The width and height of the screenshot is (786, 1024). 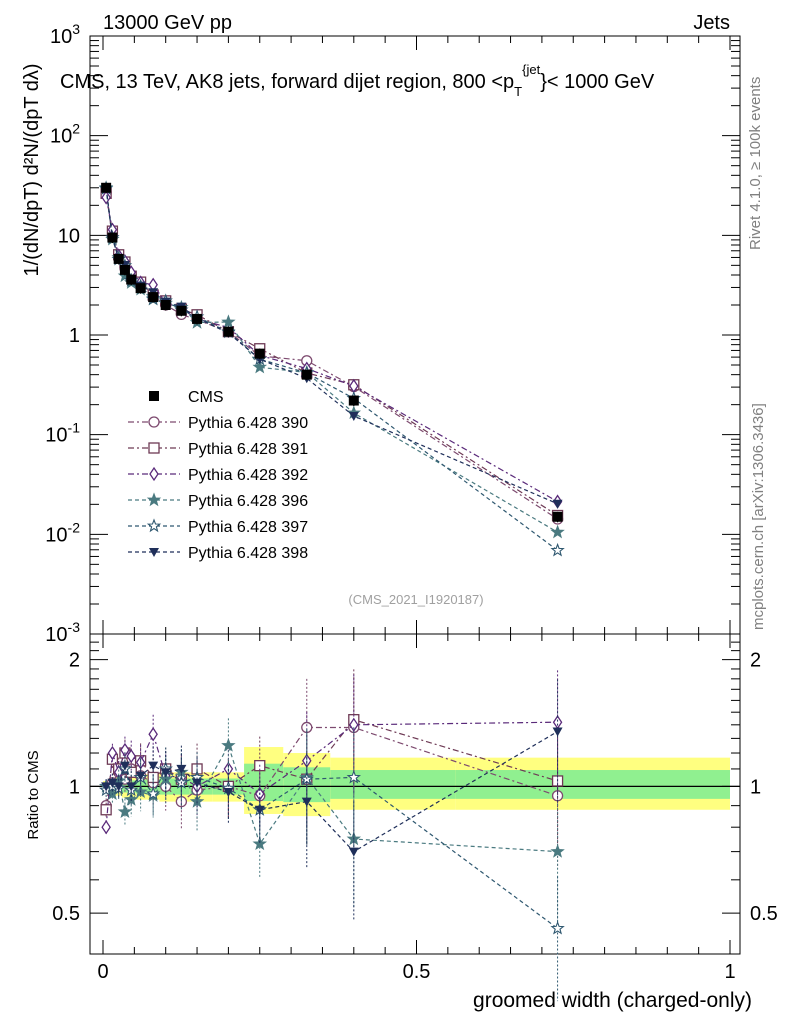 What do you see at coordinates (62, 532) in the screenshot?
I see `y-tick-label: 10⁻²` at bounding box center [62, 532].